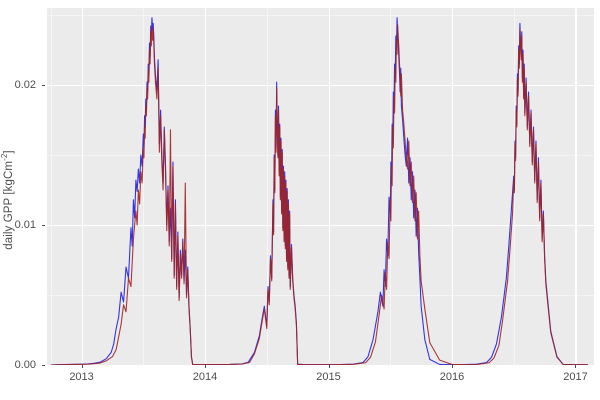 This screenshot has width=600, height=400. Describe the element at coordinates (575, 377) in the screenshot. I see `x-axis-tick-label: 2017` at that location.